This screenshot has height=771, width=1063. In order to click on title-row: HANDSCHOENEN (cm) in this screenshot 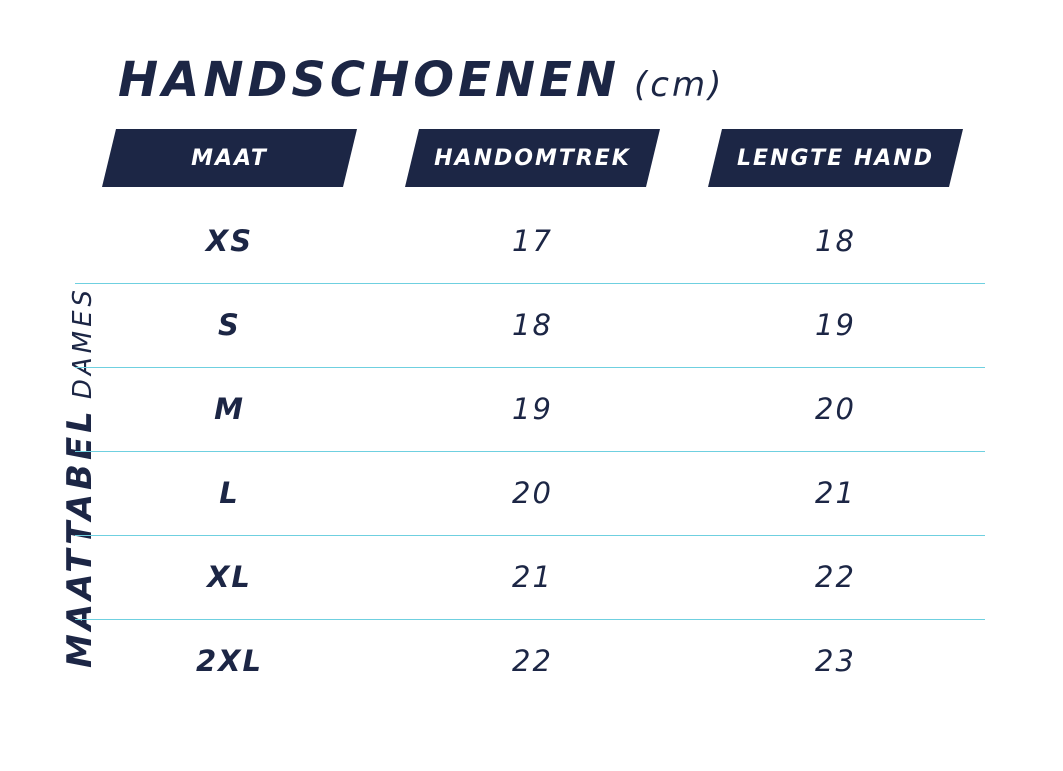, I will do `click(421, 82)`.